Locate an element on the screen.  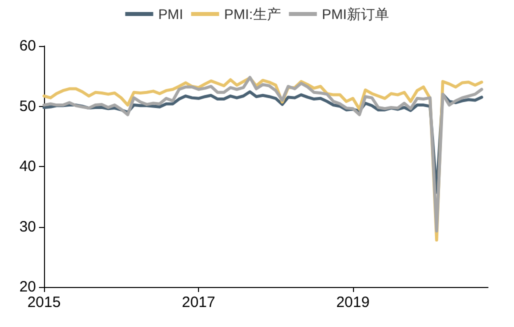
y-tick-label: 60 is located at coordinates (27, 46).